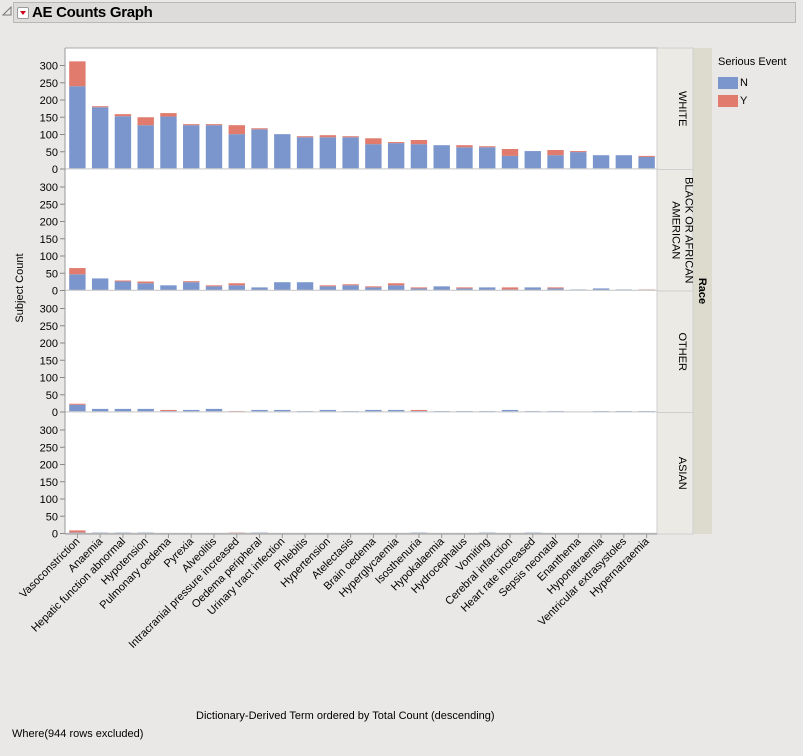  Describe the element at coordinates (732, 101) in the screenshot. I see `legend-item-y: Y` at that location.